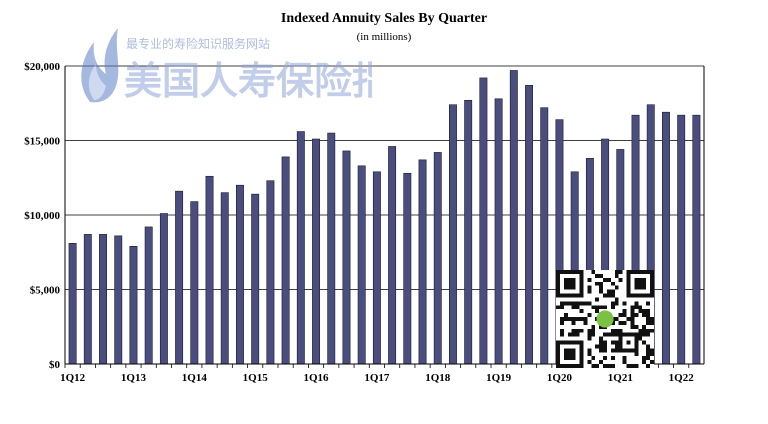 The height and width of the screenshot is (424, 768). I want to click on bar-4Q14, so click(240, 274).